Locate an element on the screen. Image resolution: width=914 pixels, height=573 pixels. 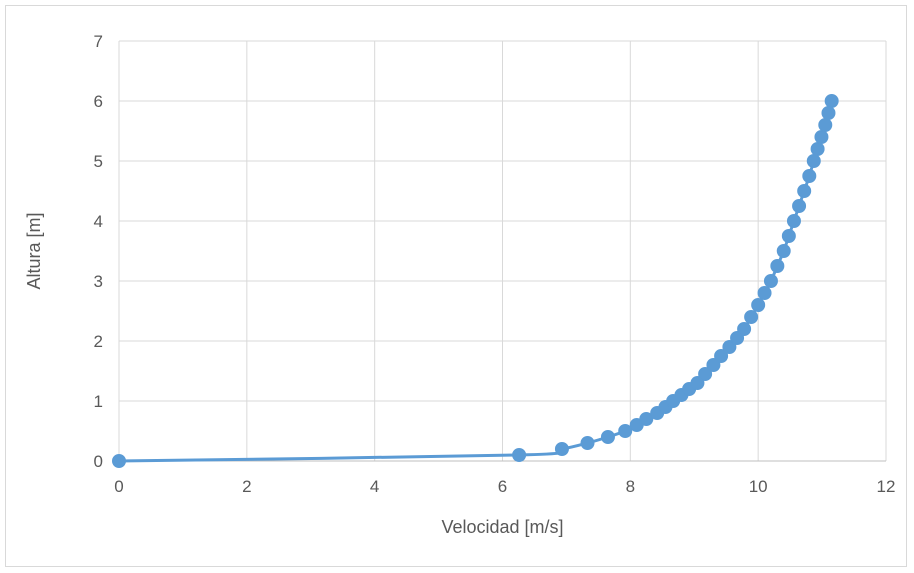
y-tick-label: 6 is located at coordinates (98, 101).